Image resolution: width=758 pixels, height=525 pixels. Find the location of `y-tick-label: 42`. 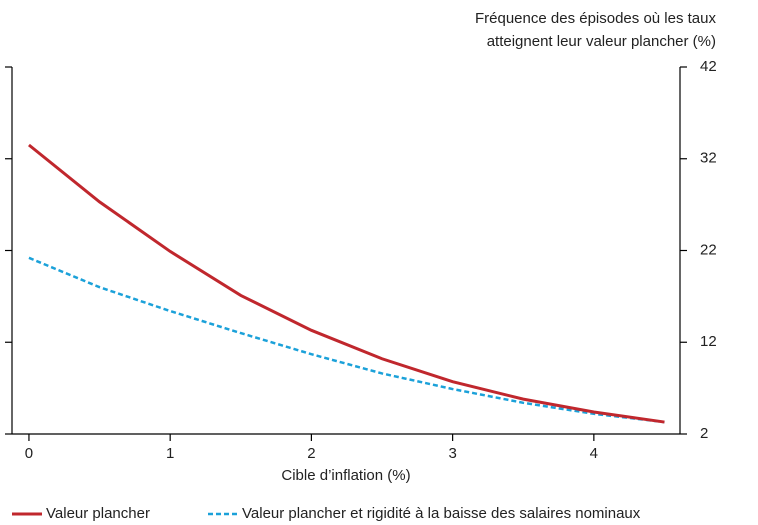

y-tick-label: 42 is located at coordinates (708, 66).